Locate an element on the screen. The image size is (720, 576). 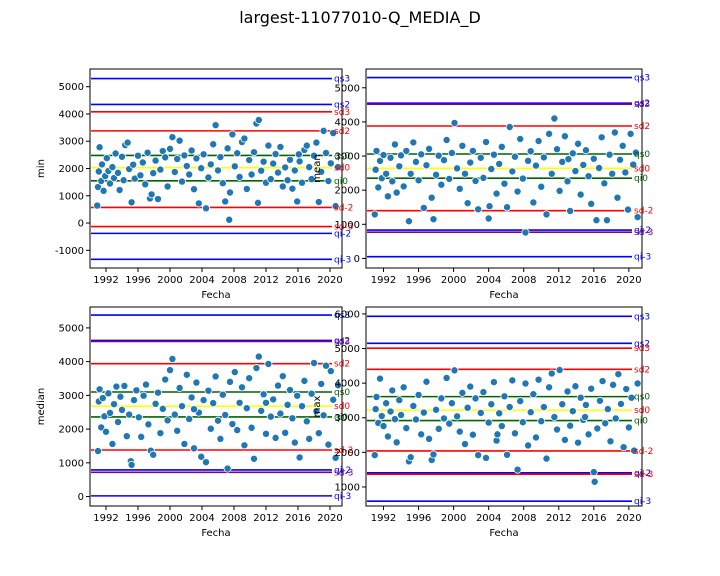
y-axis-label: max is located at coordinates (317, 407).